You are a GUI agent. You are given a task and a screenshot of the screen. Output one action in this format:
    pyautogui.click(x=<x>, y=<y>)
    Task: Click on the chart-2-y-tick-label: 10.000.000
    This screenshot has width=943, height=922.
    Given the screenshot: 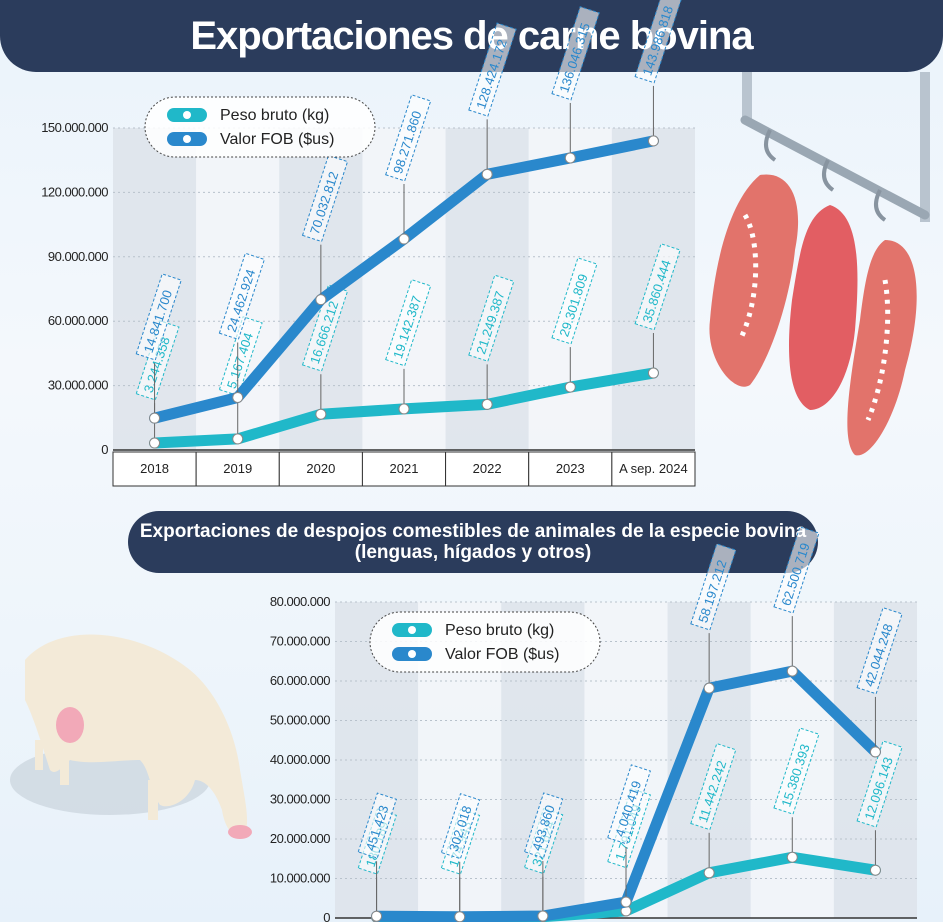 What is the action you would take?
    pyautogui.click(x=300, y=878)
    